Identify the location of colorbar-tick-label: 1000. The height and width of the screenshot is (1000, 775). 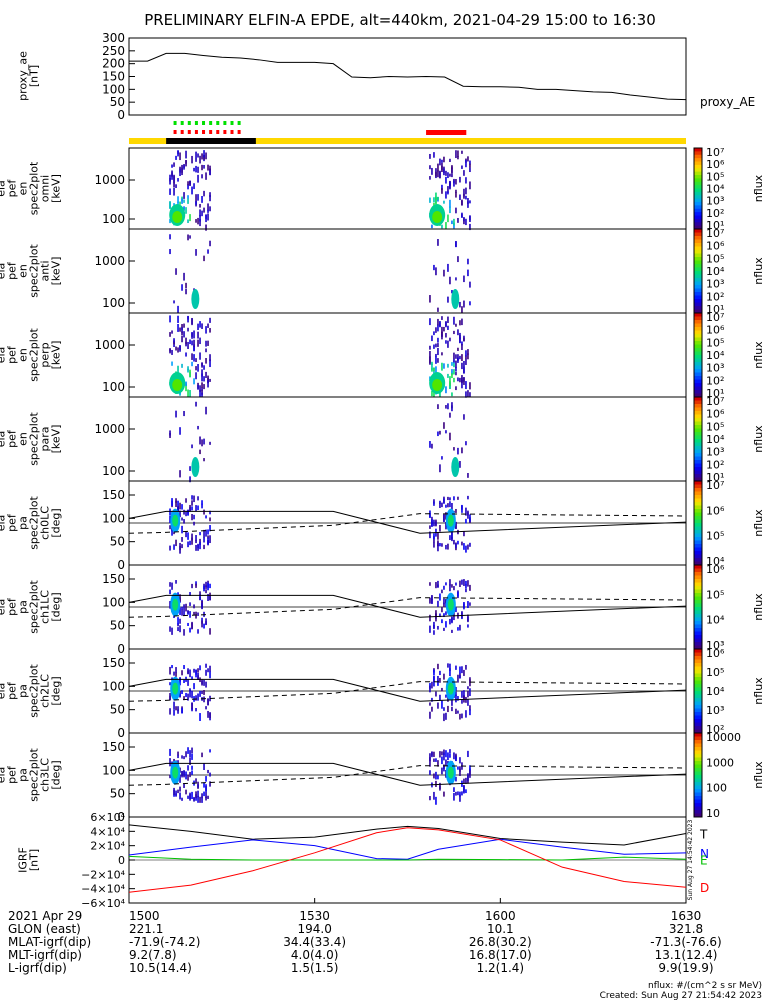
(720, 762).